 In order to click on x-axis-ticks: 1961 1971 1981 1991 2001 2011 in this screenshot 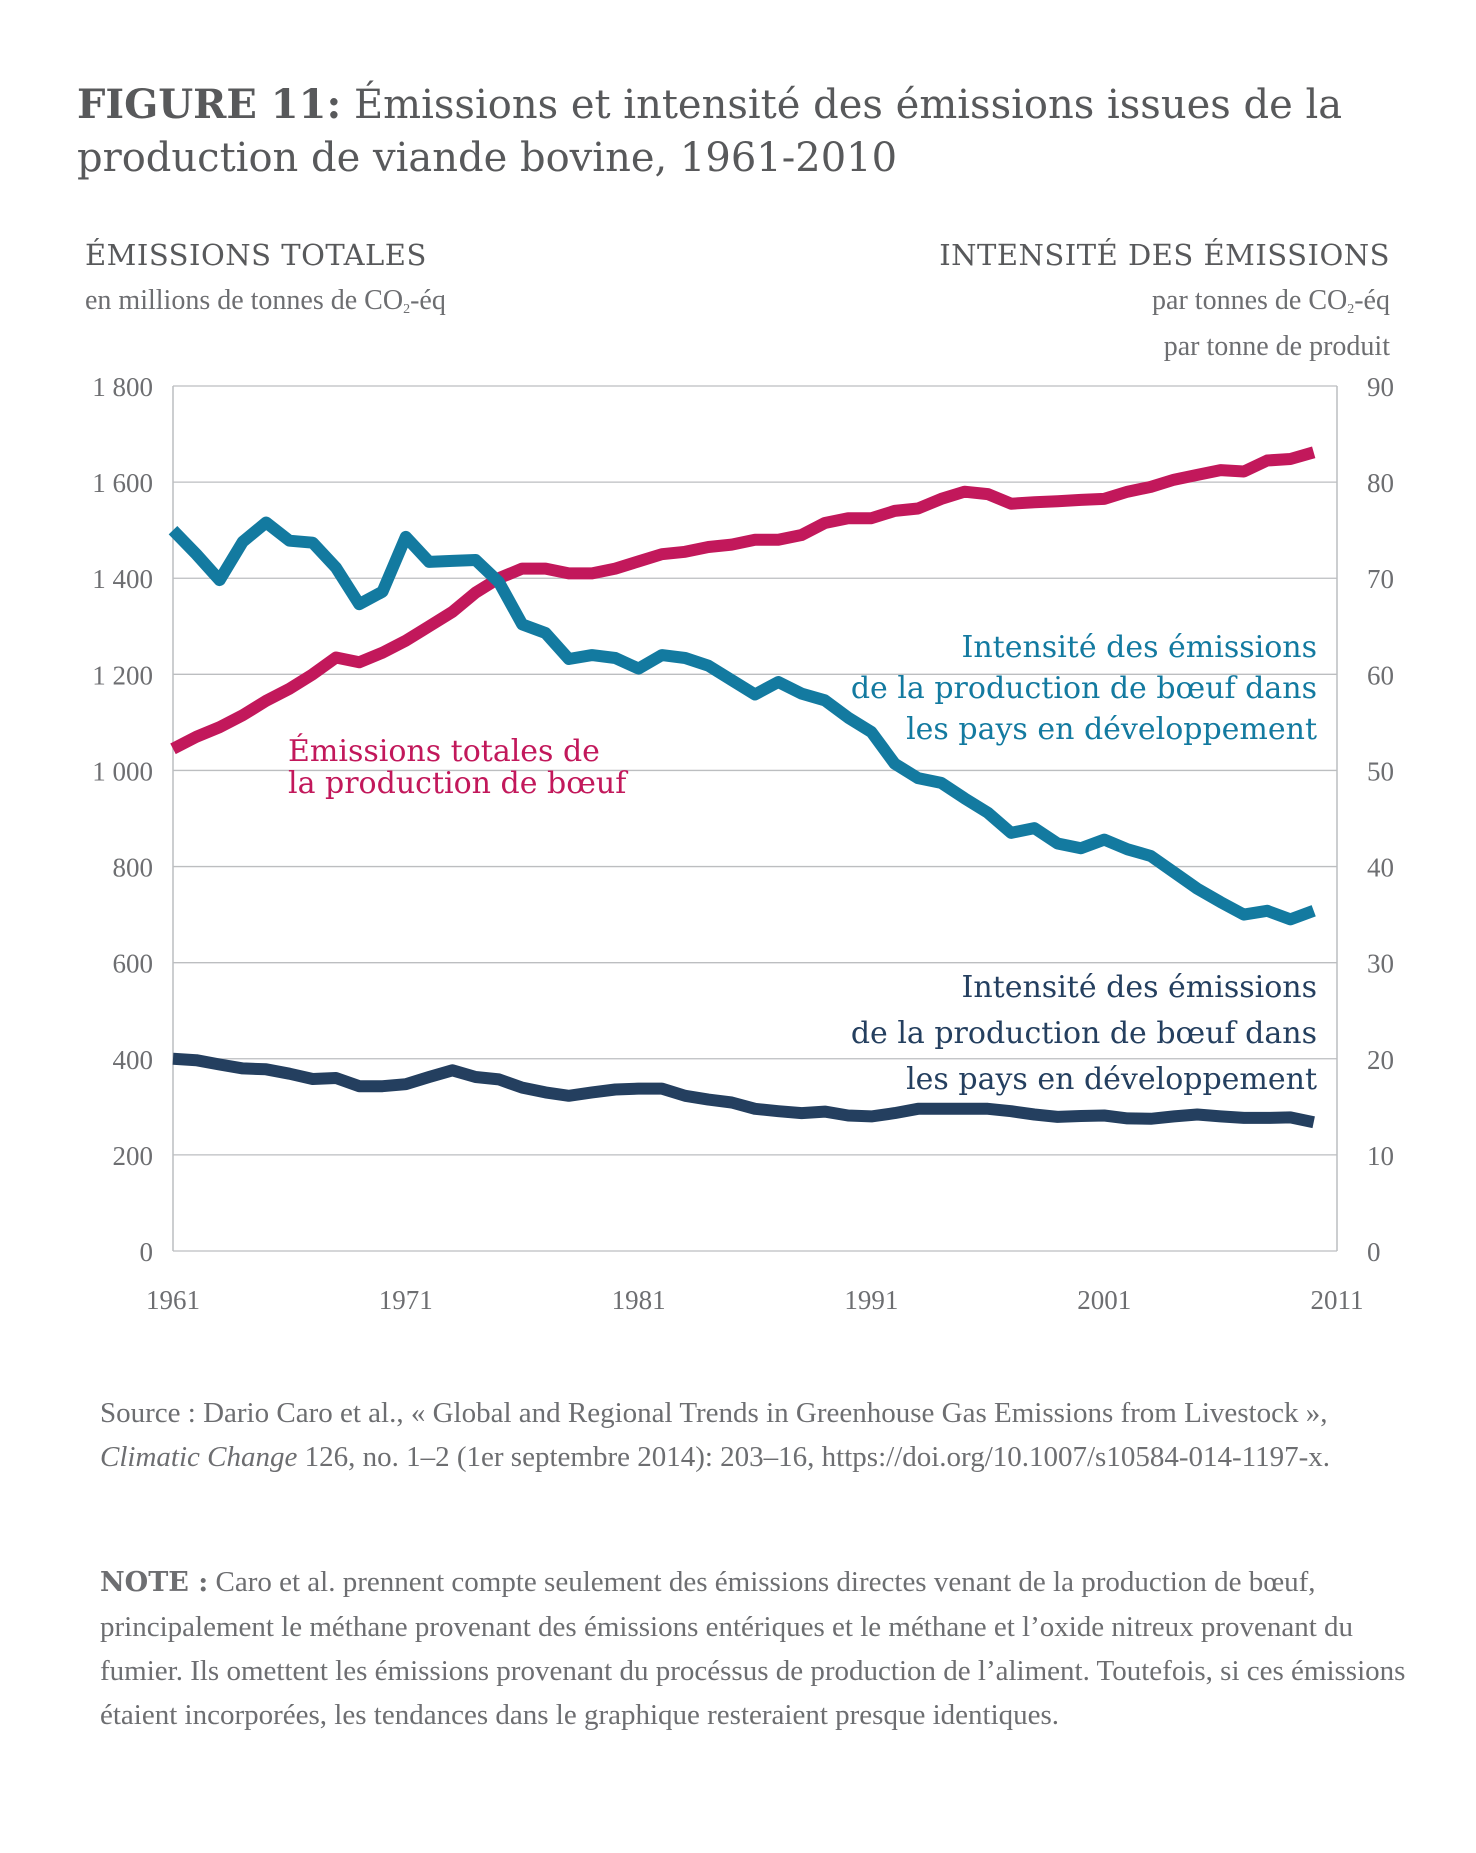, I will do `click(755, 1300)`.